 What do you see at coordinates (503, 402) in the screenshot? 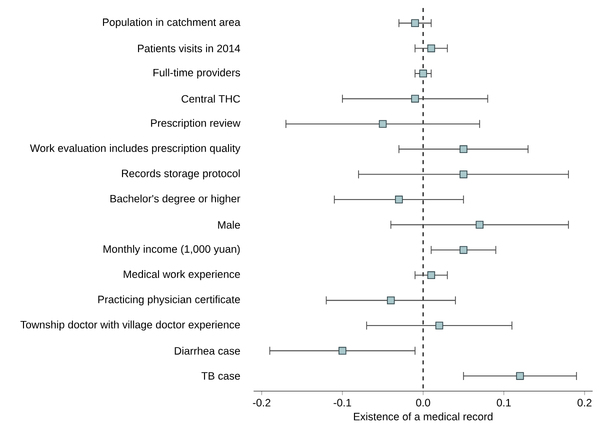
I see `x-tick-label: 0.1` at bounding box center [503, 402].